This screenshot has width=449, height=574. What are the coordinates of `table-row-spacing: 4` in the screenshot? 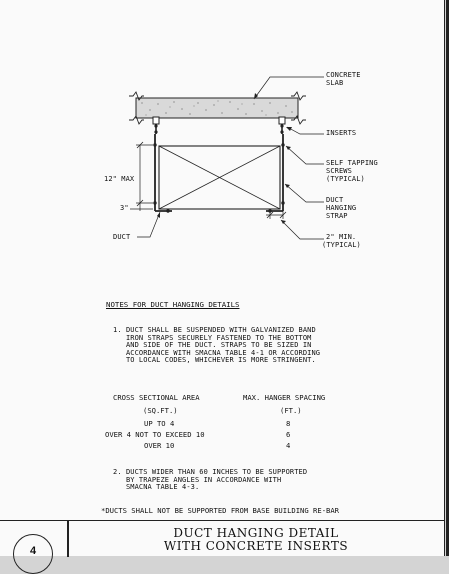 It's located at (288, 445).